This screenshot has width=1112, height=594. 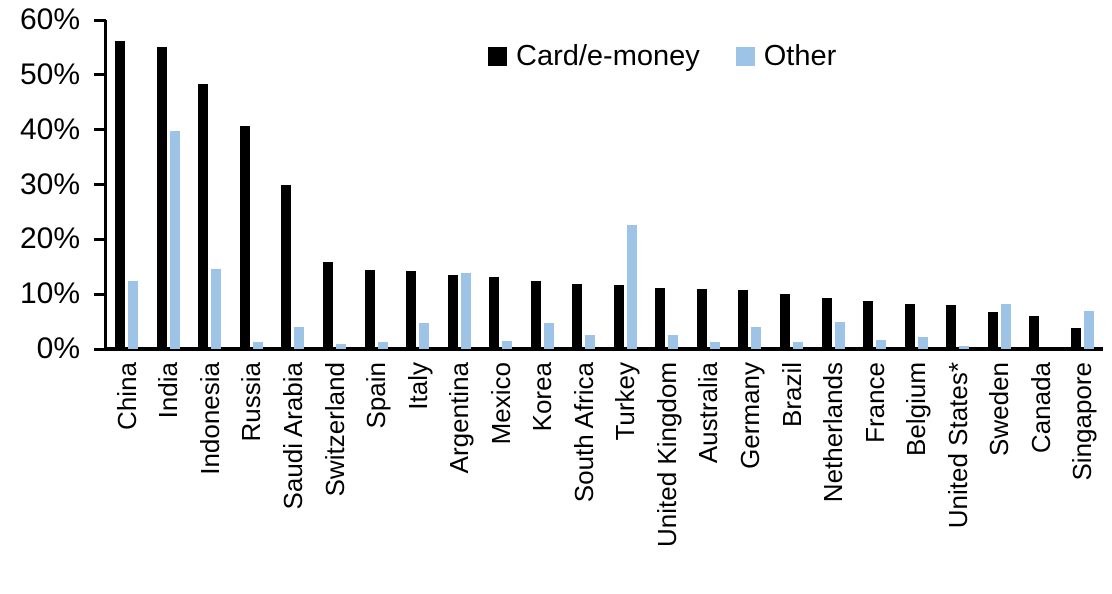 I want to click on x-axis-category-cell: Germany, so click(x=750, y=454).